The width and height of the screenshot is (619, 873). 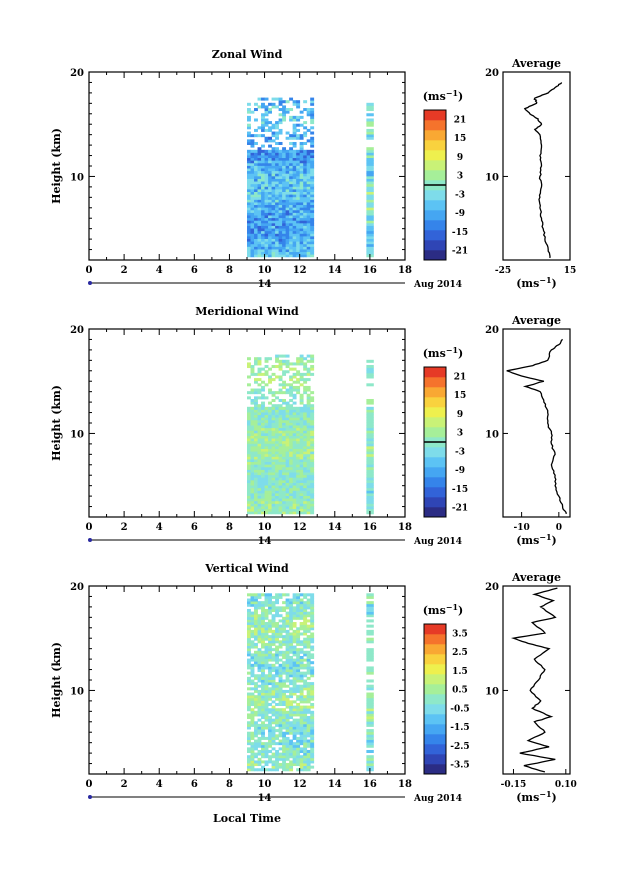 I want to click on colorbar-tick-label: 3, so click(x=460, y=434).